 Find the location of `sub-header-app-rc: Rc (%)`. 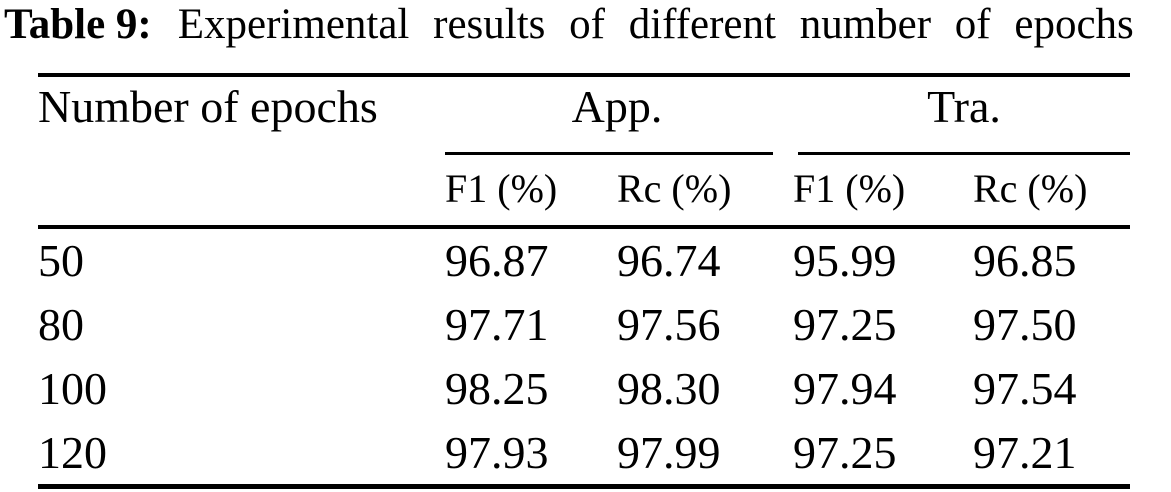

sub-header-app-rc: Rc (%) is located at coordinates (674, 188).